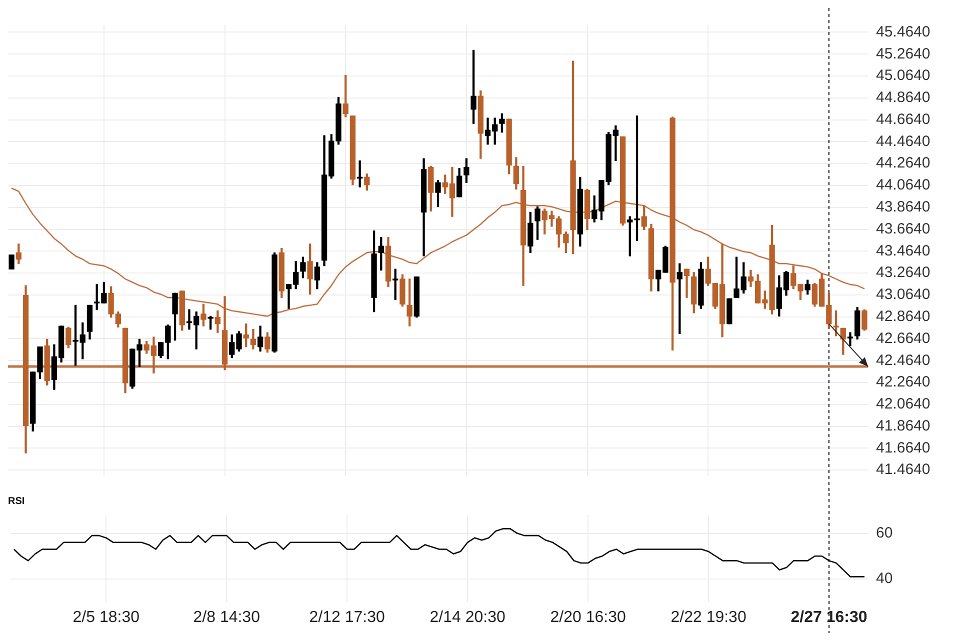 This screenshot has width=960, height=640. I want to click on y-tick-label: 44.8640, so click(903, 97).